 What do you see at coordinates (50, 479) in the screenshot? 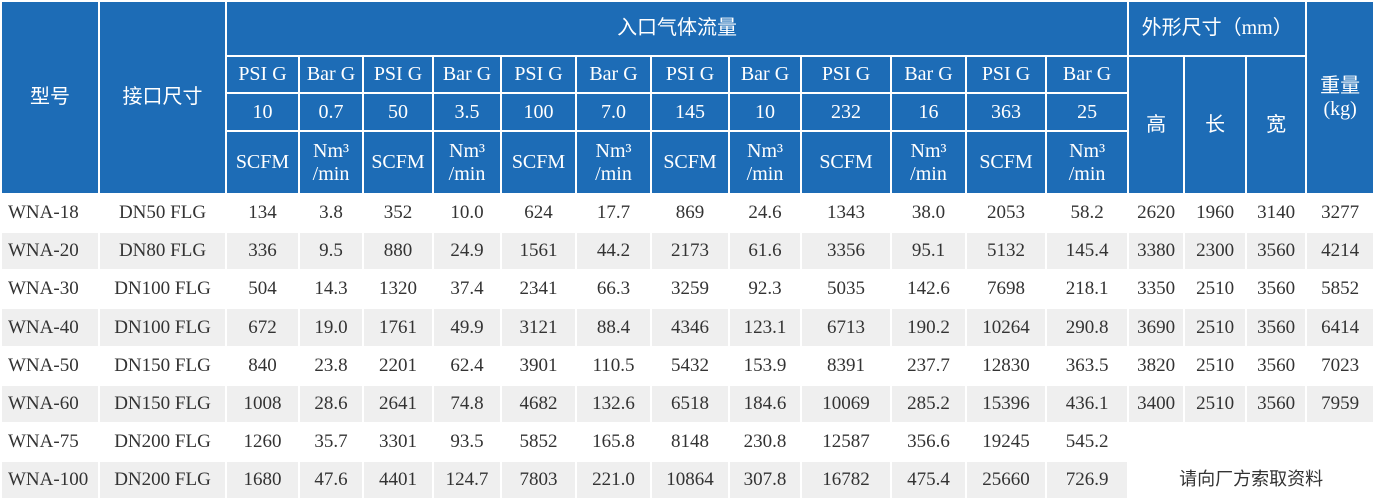
I see `table-cell: WNA-100` at bounding box center [50, 479].